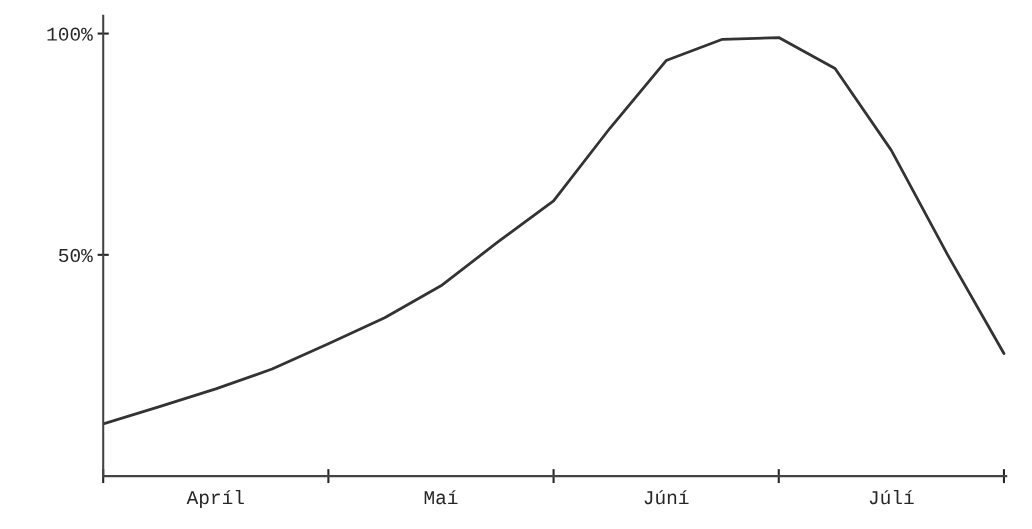 The height and width of the screenshot is (529, 1032). Describe the element at coordinates (215, 499) in the screenshot. I see `x-tick-label: Apríl` at that location.